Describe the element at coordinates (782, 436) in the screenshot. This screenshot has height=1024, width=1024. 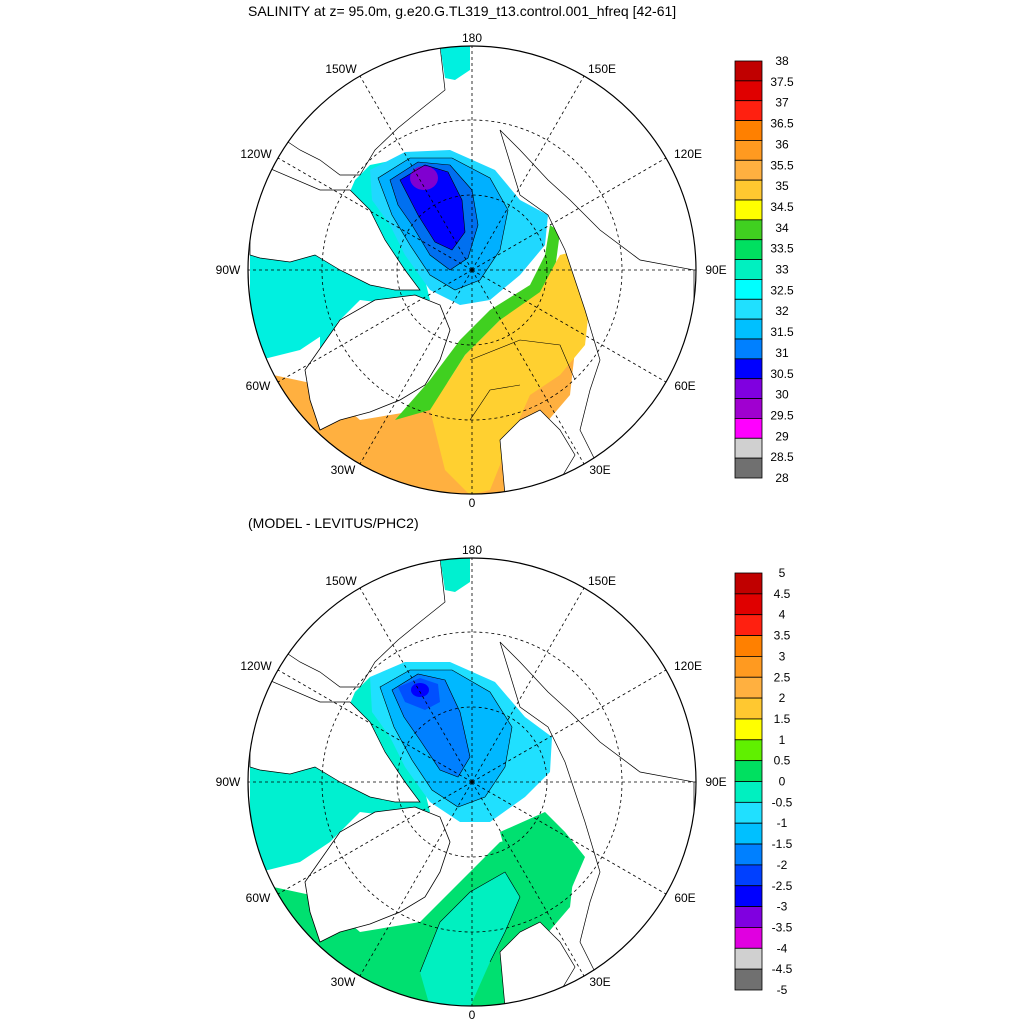
I see `colorbar-tick-label: 29` at that location.